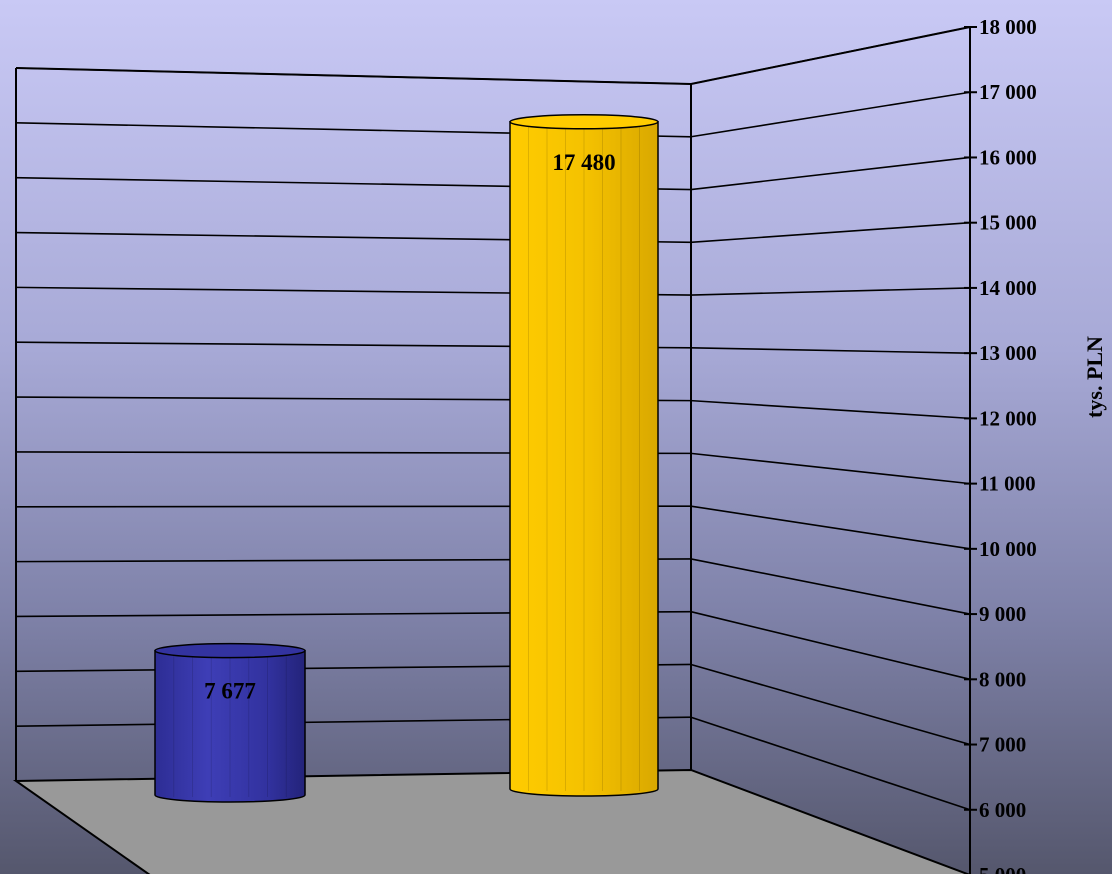 The image size is (1112, 874). What do you see at coordinates (584, 459) in the screenshot?
I see `bar-2-body` at bounding box center [584, 459].